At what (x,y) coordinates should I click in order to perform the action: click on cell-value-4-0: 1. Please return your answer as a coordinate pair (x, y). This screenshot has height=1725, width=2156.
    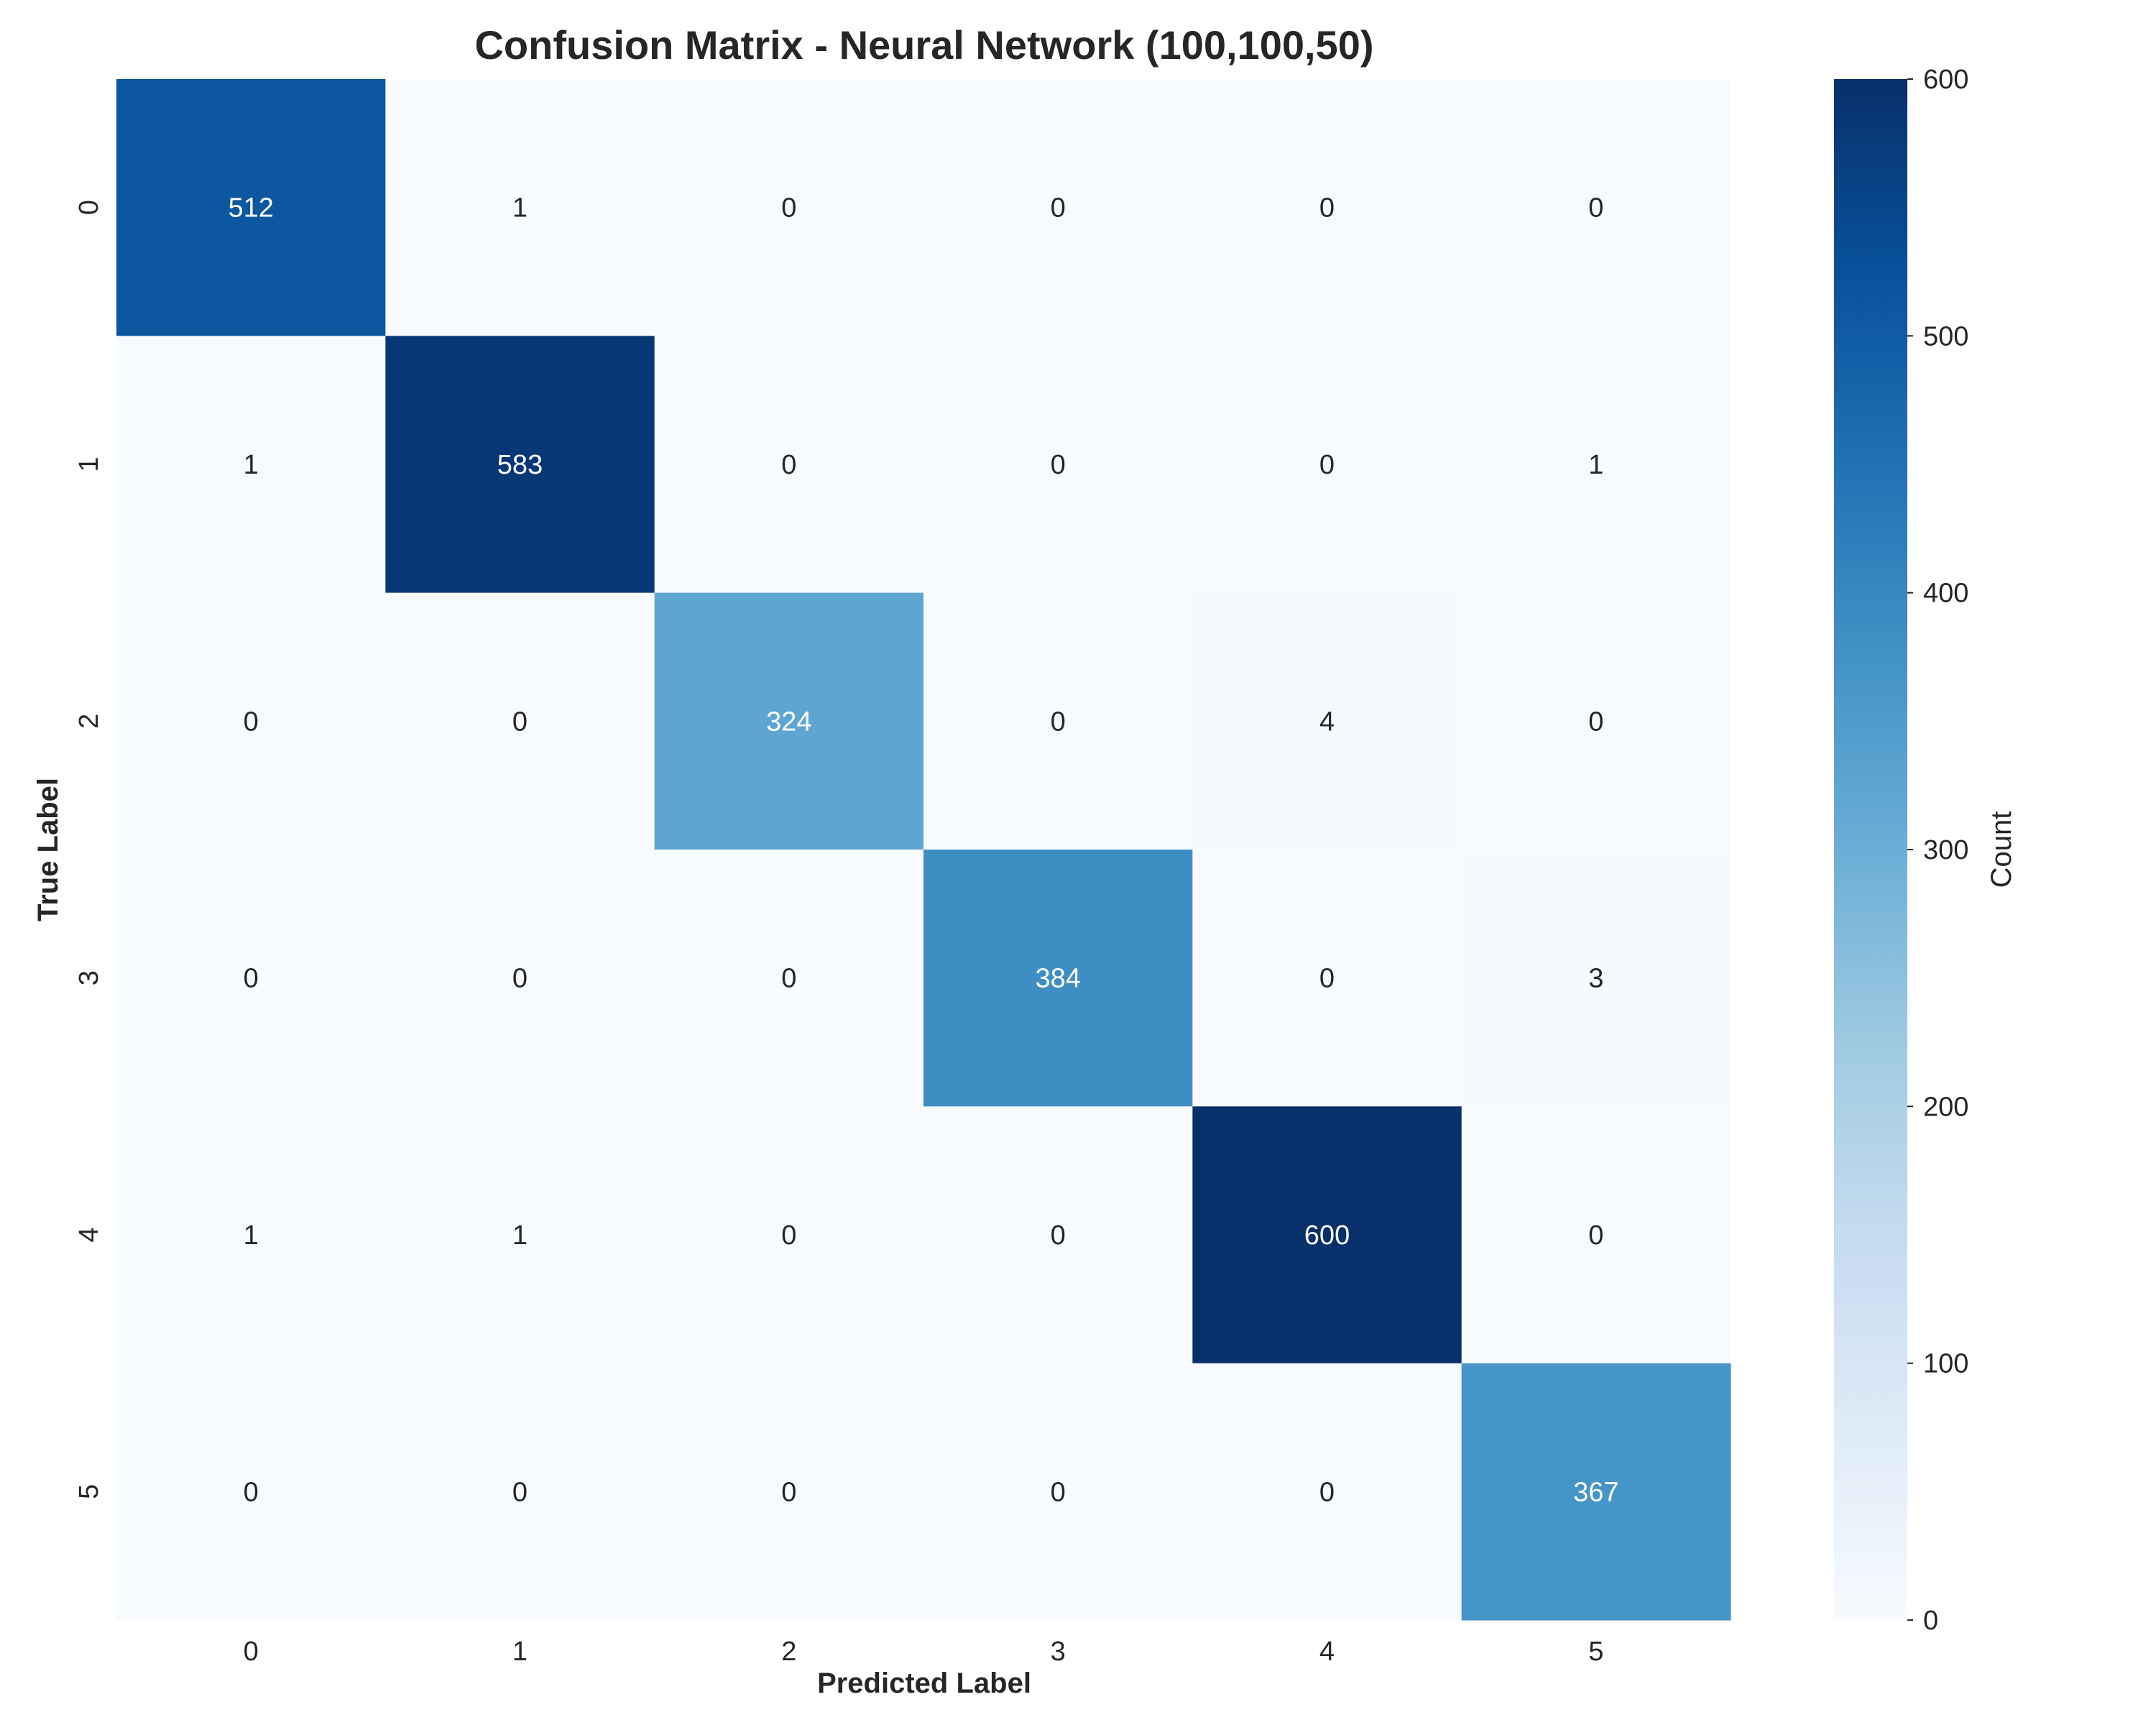
    Looking at the image, I should click on (252, 1235).